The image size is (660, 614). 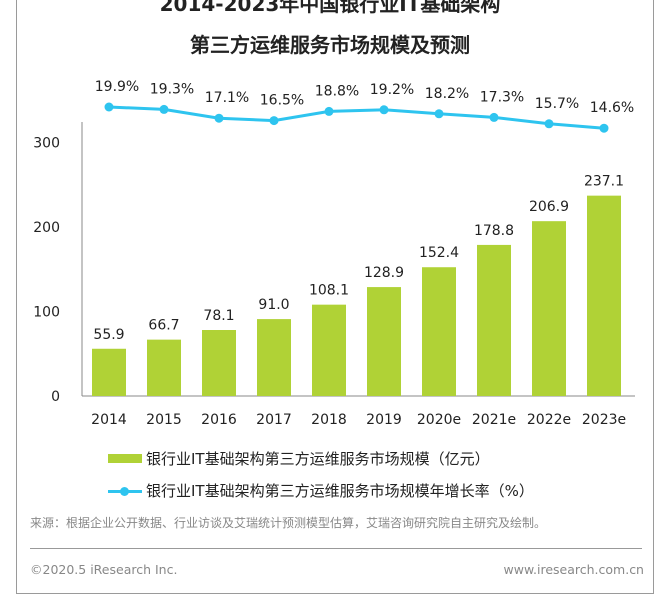 What do you see at coordinates (502, 97) in the screenshot?
I see `growth-value-label: 17.3%` at bounding box center [502, 97].